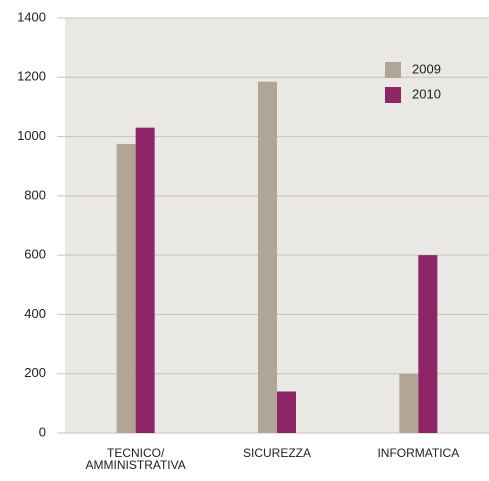  I want to click on y-tick-label: 400, so click(35, 313).